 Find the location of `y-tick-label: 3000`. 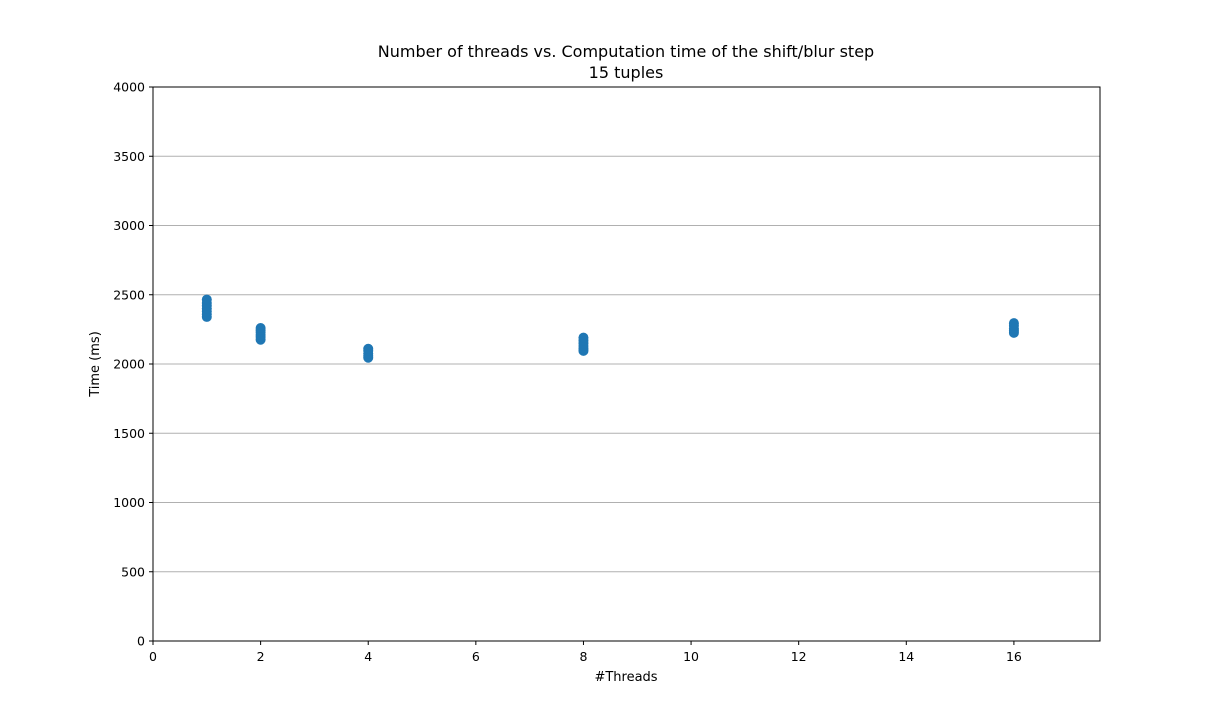

y-tick-label: 3000 is located at coordinates (129, 225).